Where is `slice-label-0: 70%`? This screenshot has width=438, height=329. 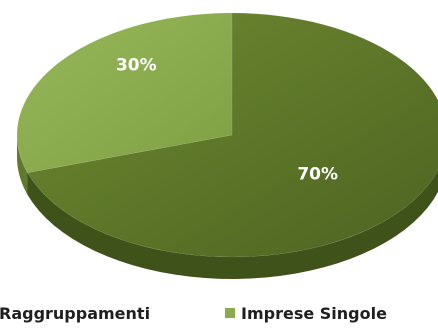
slice-label-0: 70% is located at coordinates (317, 174).